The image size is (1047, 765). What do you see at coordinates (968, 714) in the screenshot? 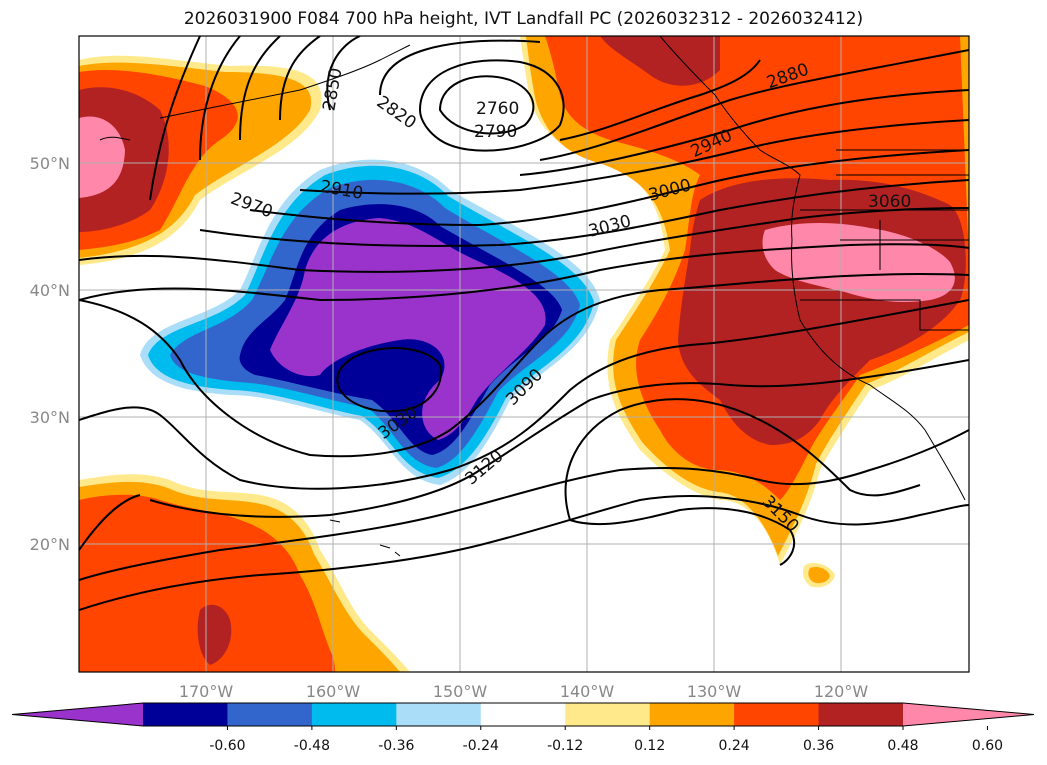
I see `colorbar-extend-high` at bounding box center [968, 714].